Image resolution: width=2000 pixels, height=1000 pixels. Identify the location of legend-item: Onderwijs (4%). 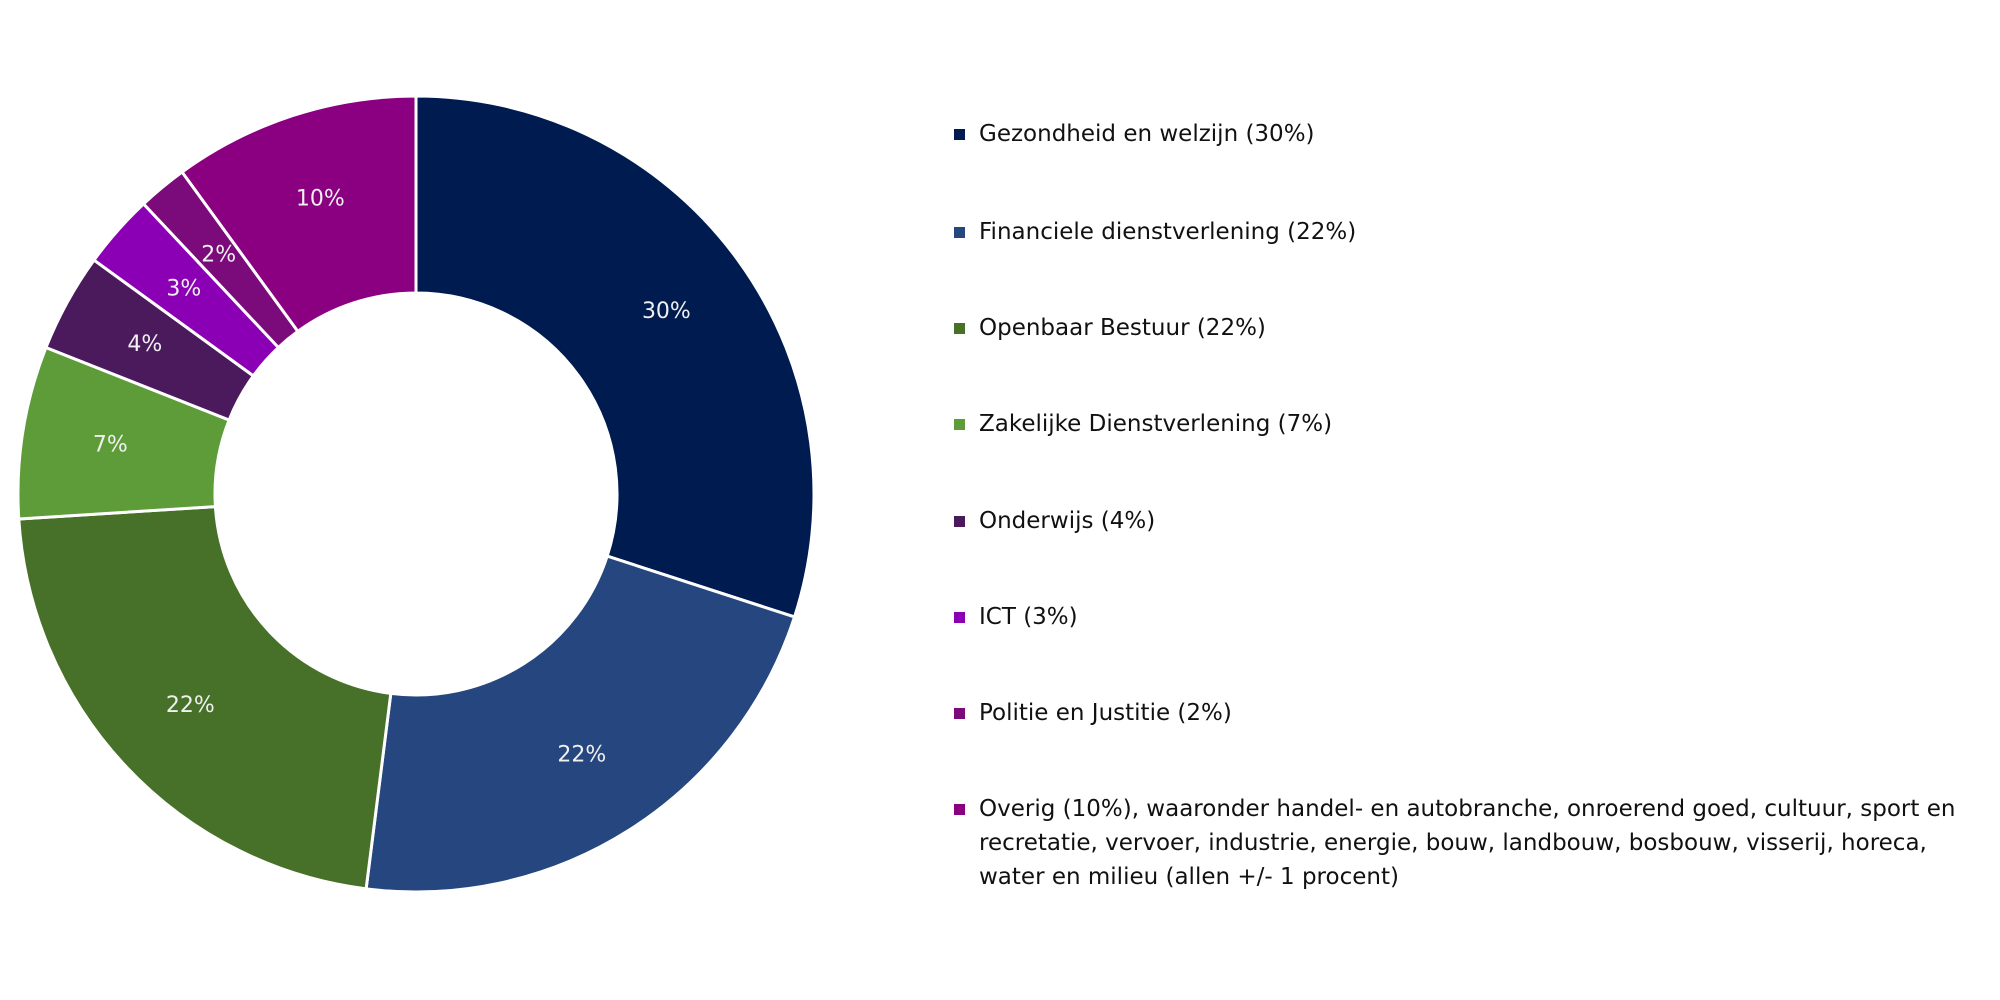
(1470, 521).